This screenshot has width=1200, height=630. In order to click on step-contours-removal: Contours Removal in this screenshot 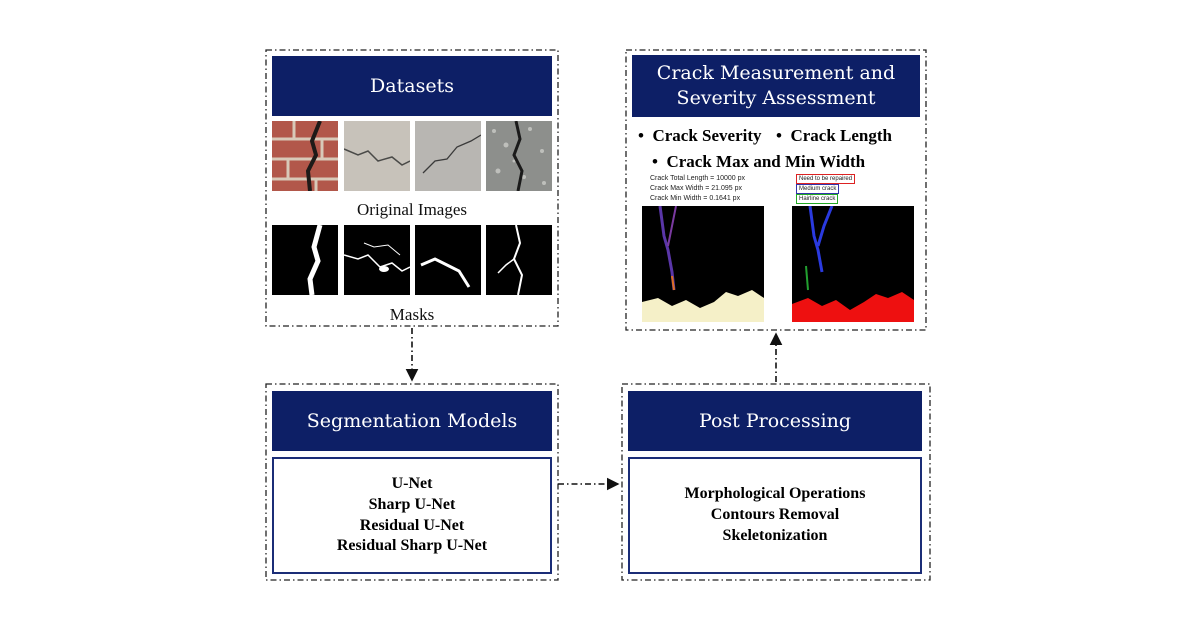, I will do `click(775, 515)`.